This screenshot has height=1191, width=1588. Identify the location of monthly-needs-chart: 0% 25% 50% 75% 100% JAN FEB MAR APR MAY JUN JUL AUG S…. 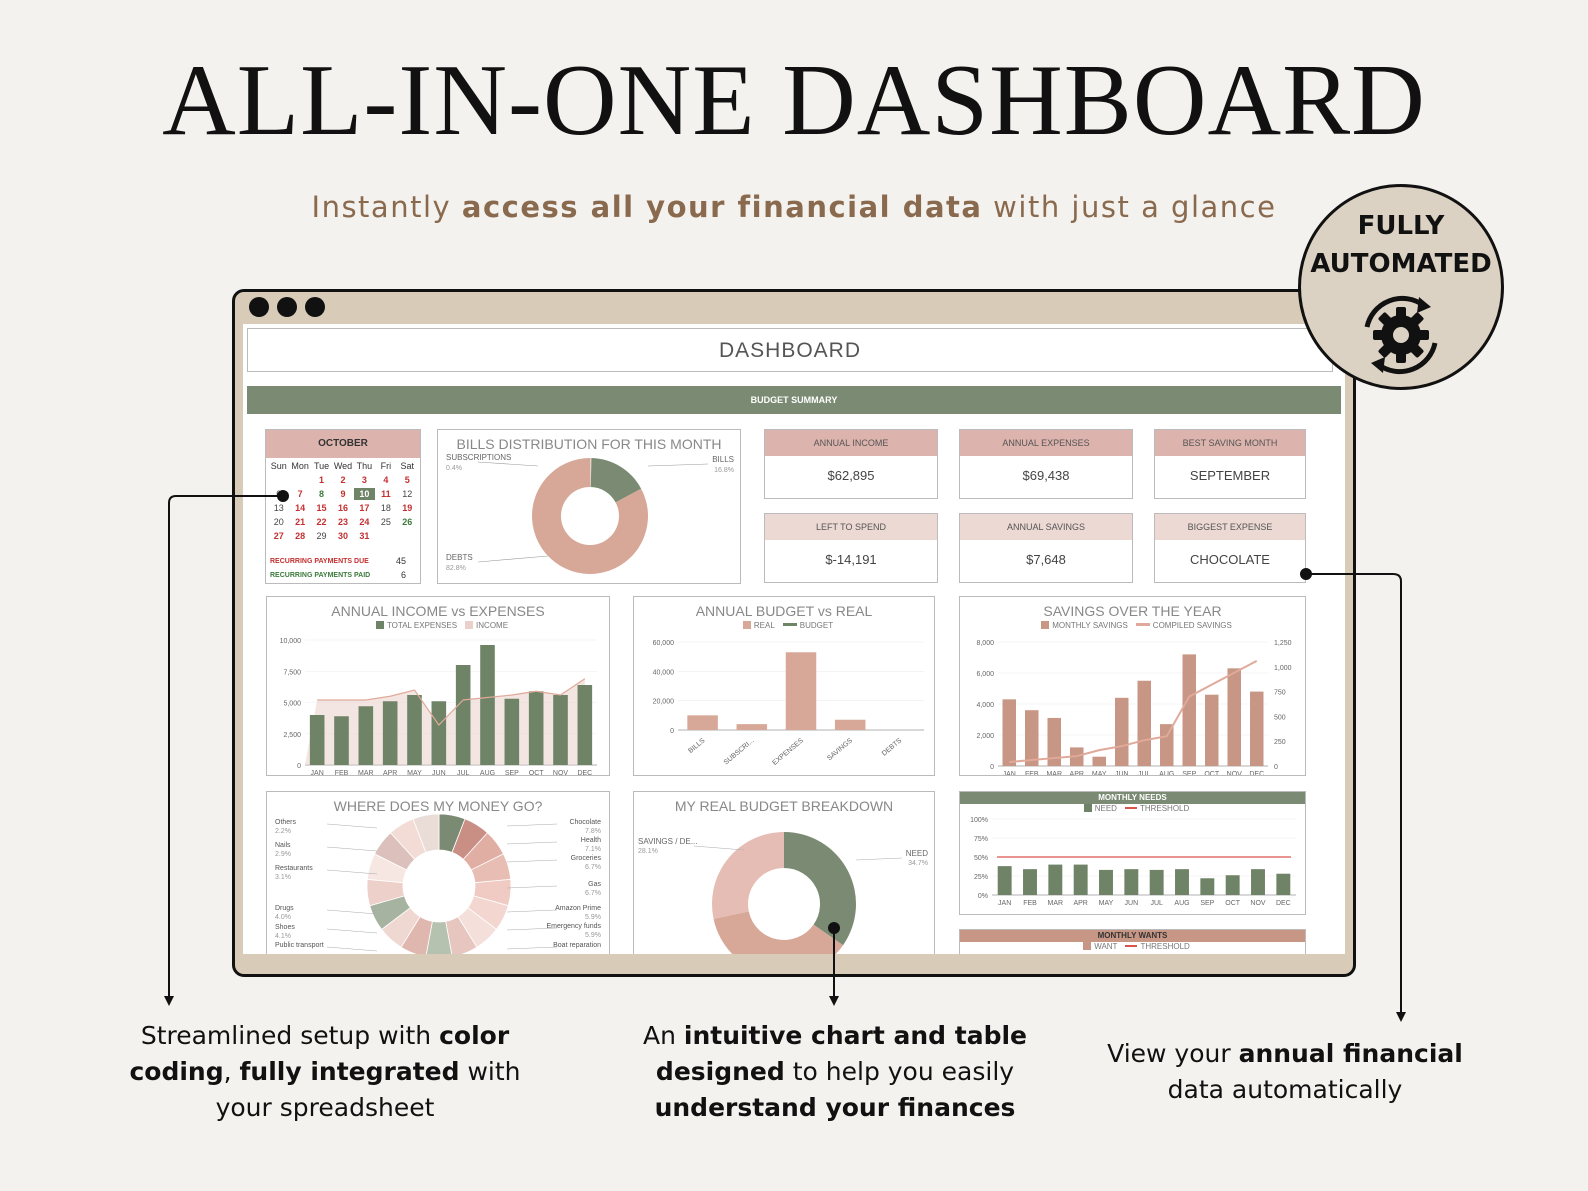
(1133, 862).